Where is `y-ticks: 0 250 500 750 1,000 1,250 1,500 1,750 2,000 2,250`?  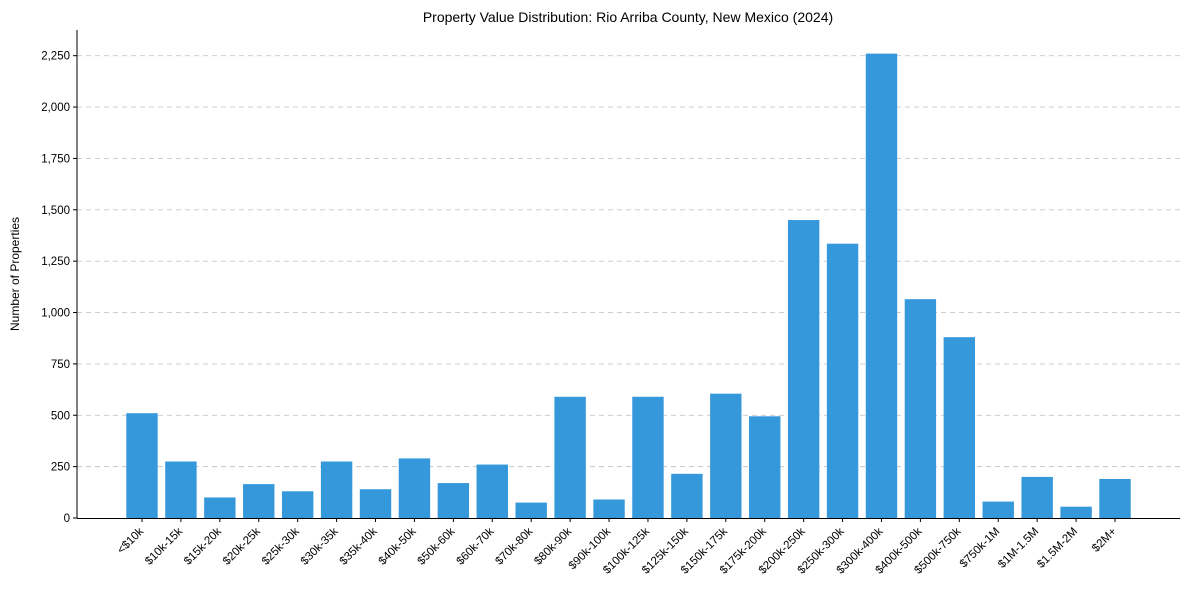 y-ticks: 0 250 500 750 1,000 1,250 1,500 1,750 2,000 2,250 is located at coordinates (59, 288).